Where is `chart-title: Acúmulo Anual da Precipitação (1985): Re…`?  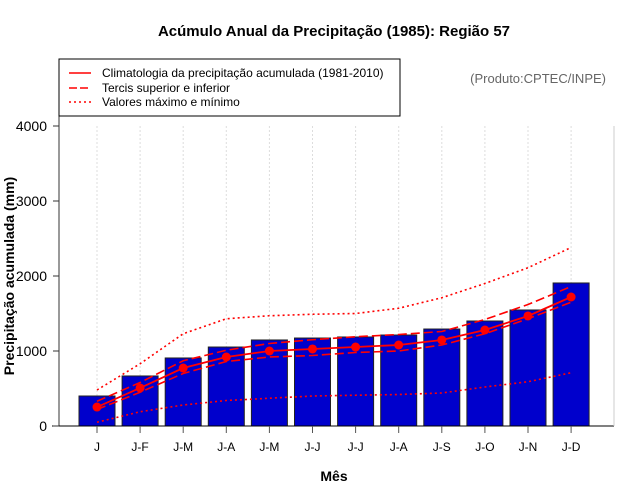
chart-title: Acúmulo Anual da Precipitação (1985): Re… is located at coordinates (334, 31).